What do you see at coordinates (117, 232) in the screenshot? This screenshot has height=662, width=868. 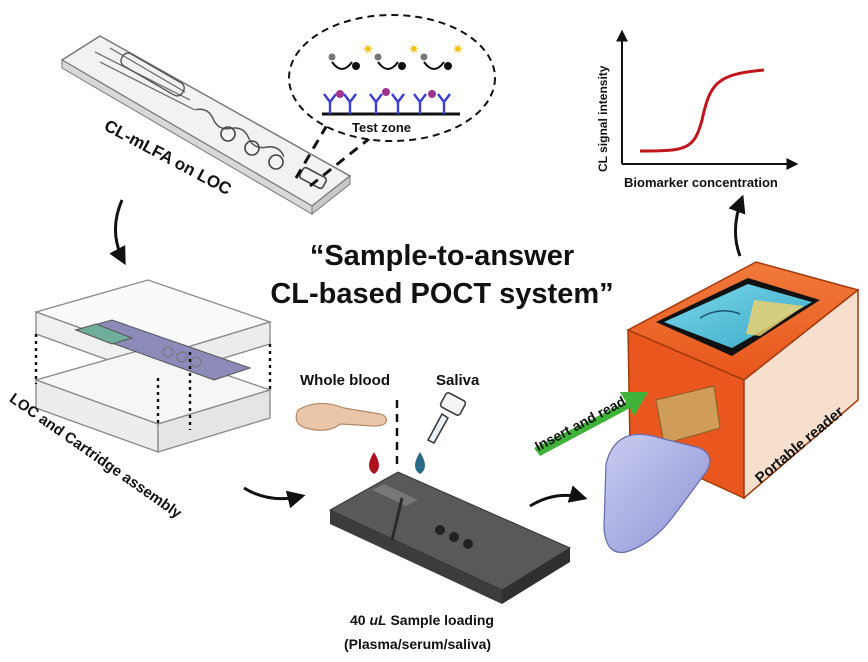 I see `arrow-chip-to-cartridge` at bounding box center [117, 232].